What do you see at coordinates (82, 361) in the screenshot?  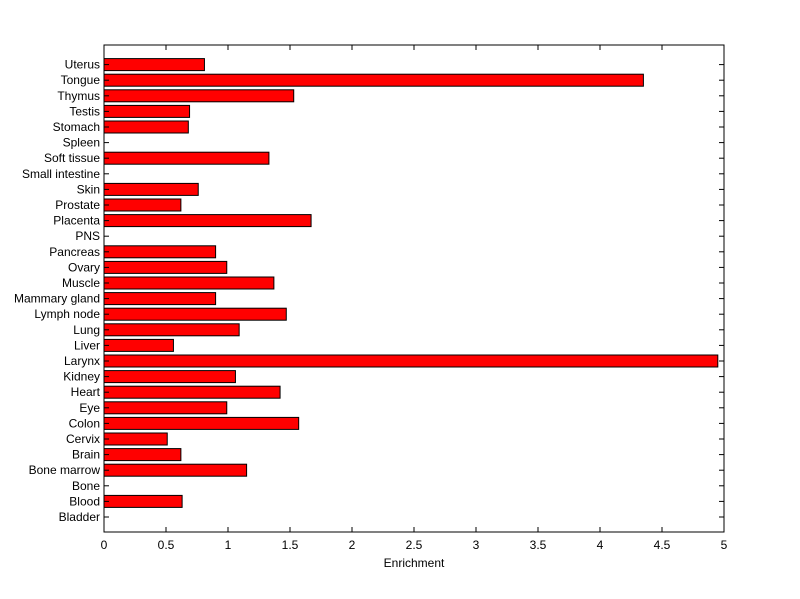 I see `y-tick-label-larynx: Larynx` at bounding box center [82, 361].